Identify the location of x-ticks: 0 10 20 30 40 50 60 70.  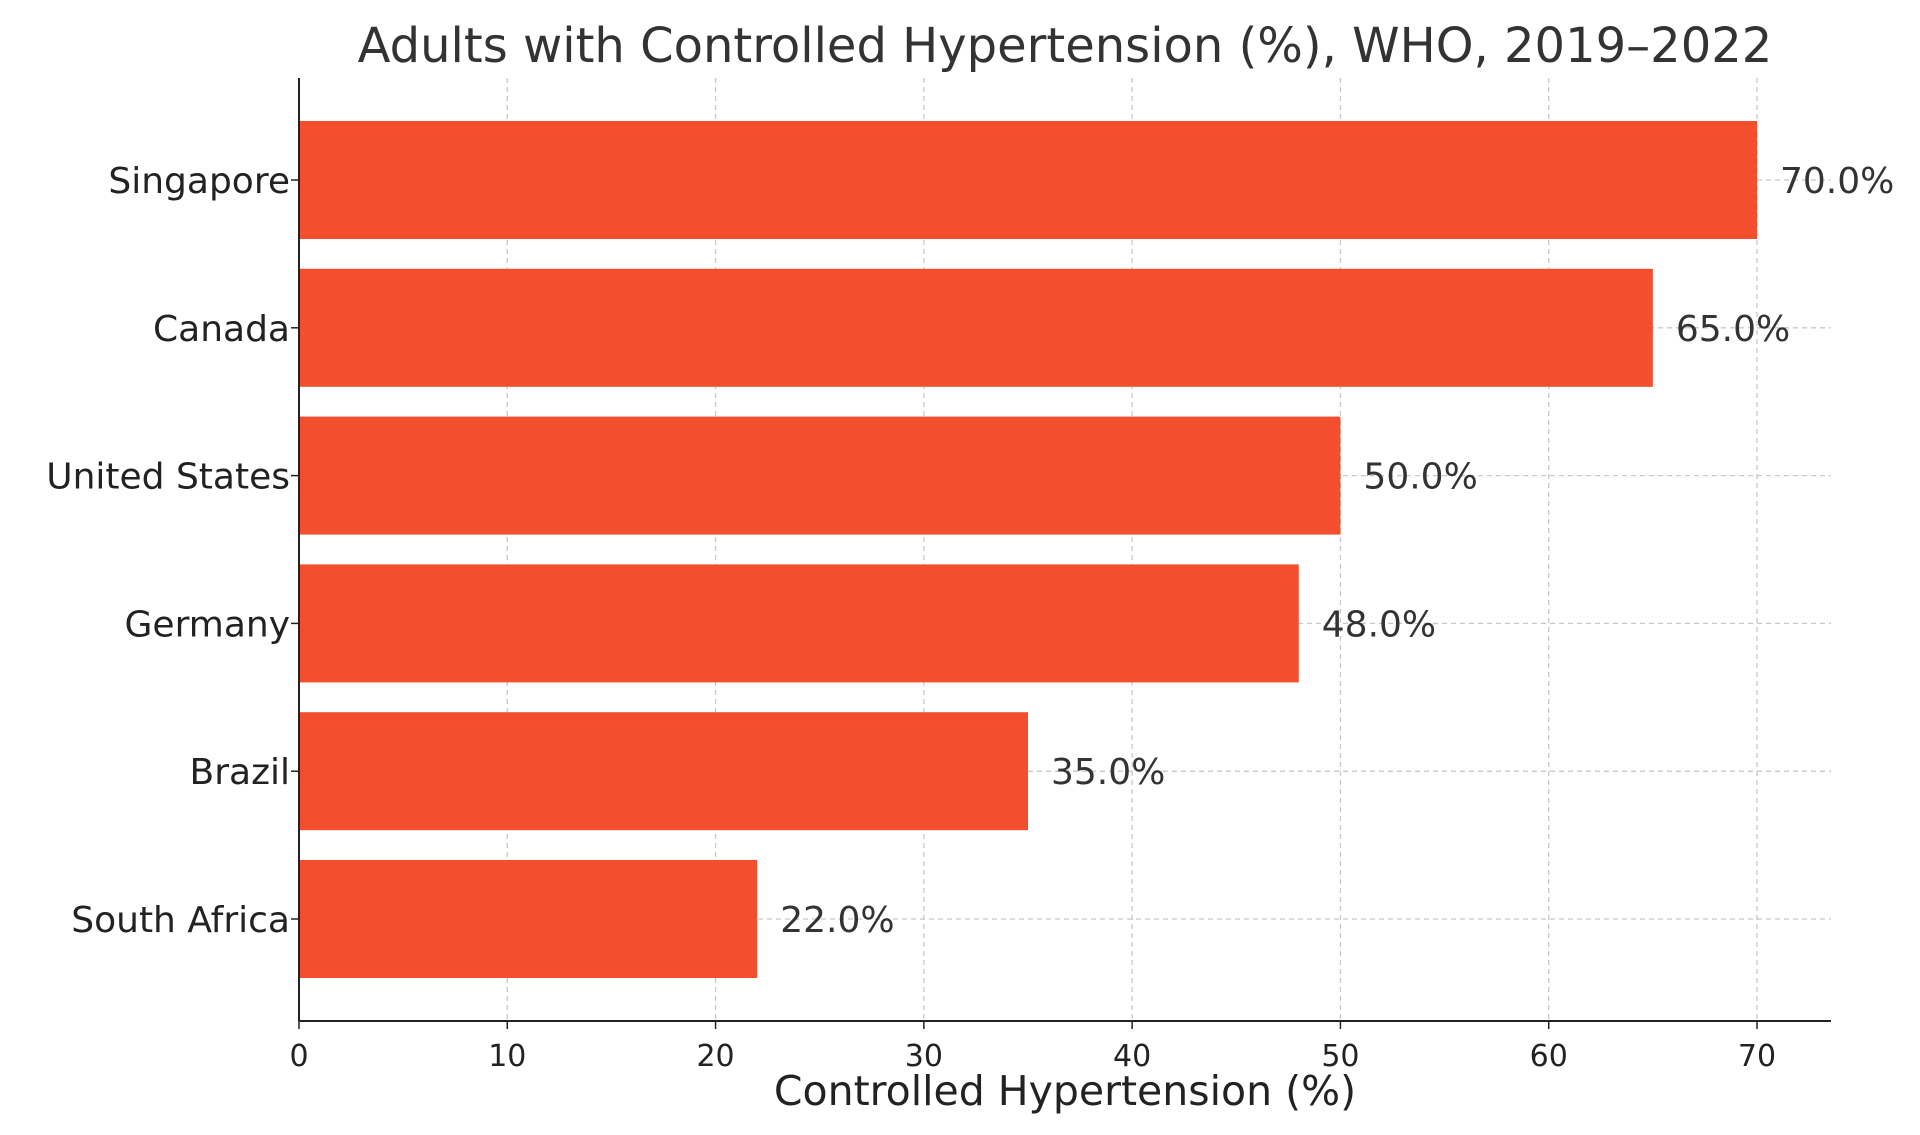
(1032, 1047).